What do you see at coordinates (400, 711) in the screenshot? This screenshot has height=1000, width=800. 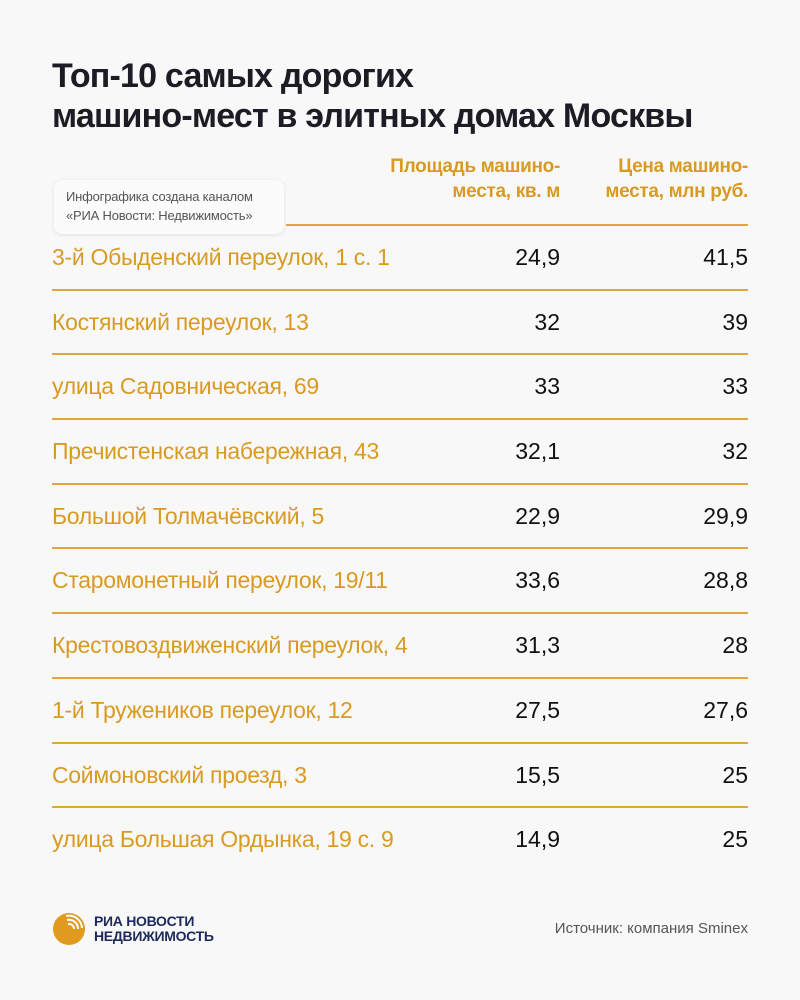 I see `table-row: 1-й Тружеников переулок, 12 27,5 27,6` at bounding box center [400, 711].